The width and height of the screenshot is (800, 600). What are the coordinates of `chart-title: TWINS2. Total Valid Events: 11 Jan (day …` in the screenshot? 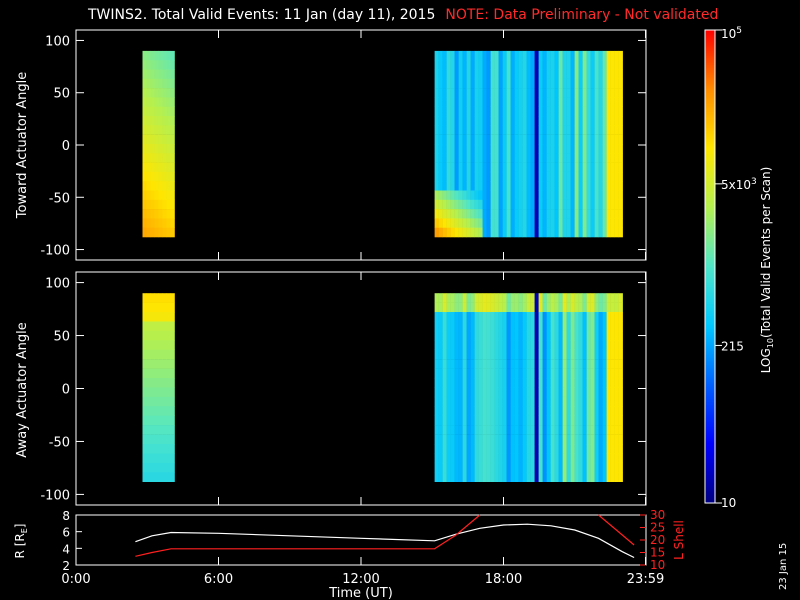 It's located at (403, 15).